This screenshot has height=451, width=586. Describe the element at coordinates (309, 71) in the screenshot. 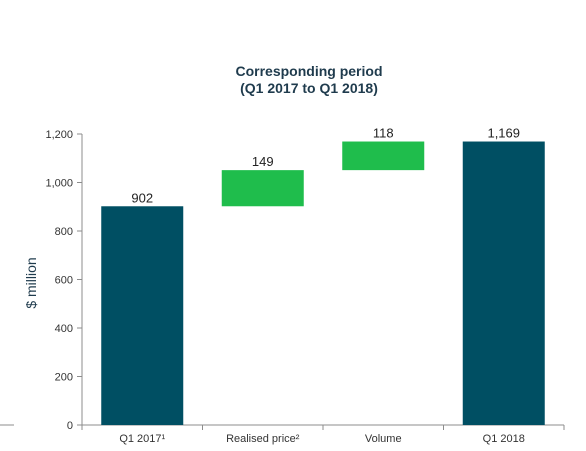

I see `chart-title: Corresponding period` at that location.